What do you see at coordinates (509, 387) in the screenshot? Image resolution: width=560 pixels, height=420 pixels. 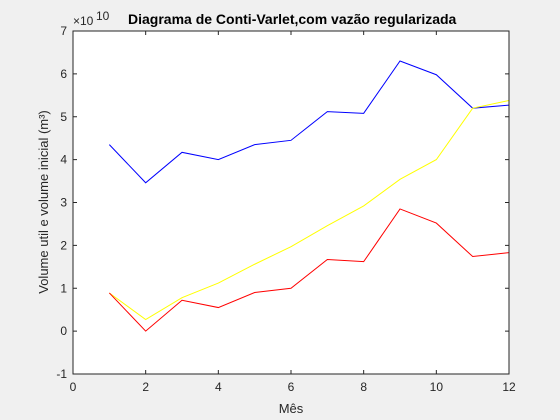 I see `x-tick-label: 12` at bounding box center [509, 387].